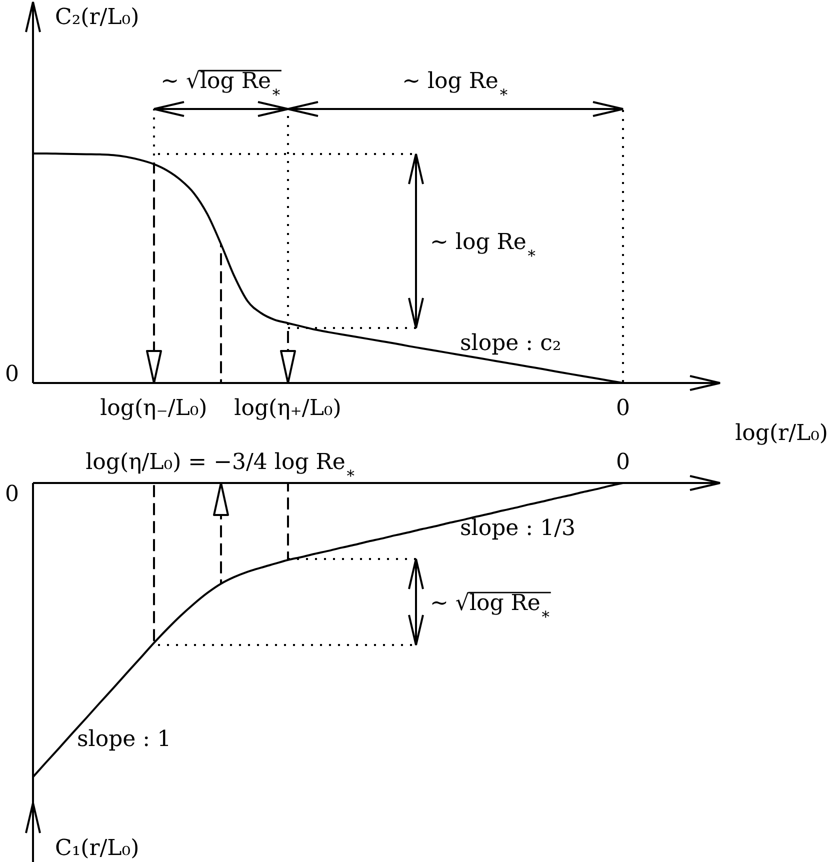  I want to click on annotation: ∼ log Re$_{∗}$, so click(483, 246).